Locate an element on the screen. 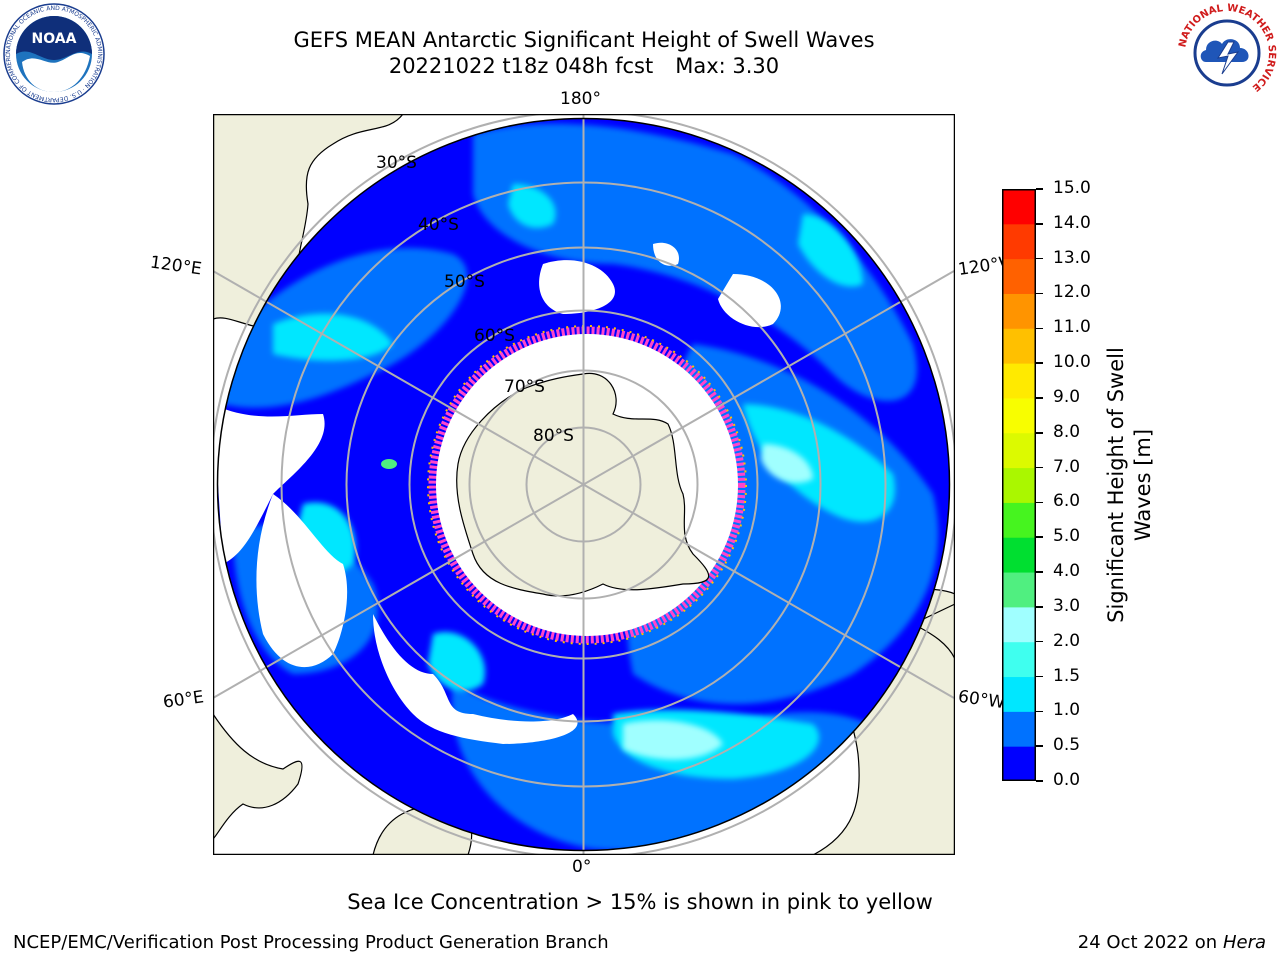  nws-logo-icon: NATIONAL WEATHER SERVICE is located at coordinates (1227, 52).